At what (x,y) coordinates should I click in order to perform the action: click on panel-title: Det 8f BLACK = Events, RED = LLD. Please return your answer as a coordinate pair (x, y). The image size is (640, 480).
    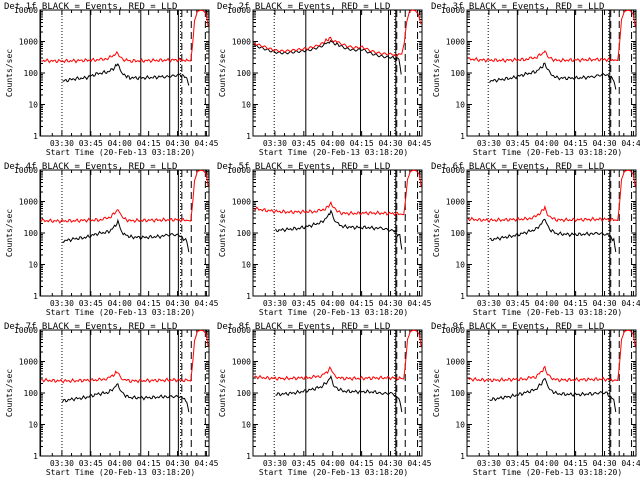
    Looking at the image, I should click on (303, 327).